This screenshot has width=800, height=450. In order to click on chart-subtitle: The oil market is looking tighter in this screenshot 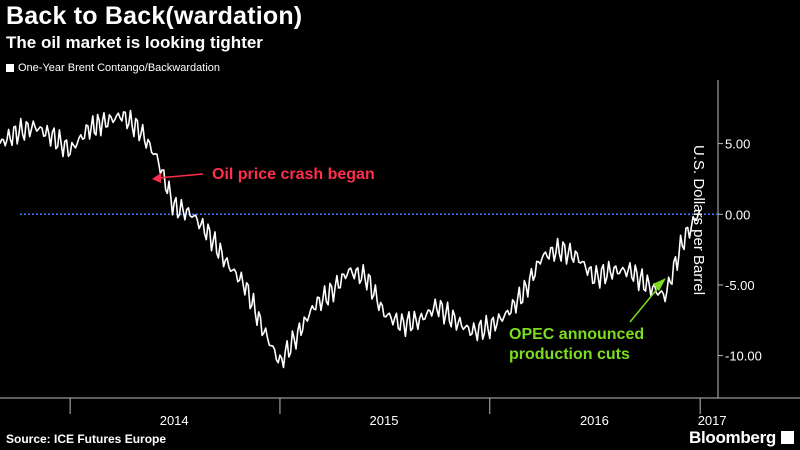, I will do `click(134, 42)`.